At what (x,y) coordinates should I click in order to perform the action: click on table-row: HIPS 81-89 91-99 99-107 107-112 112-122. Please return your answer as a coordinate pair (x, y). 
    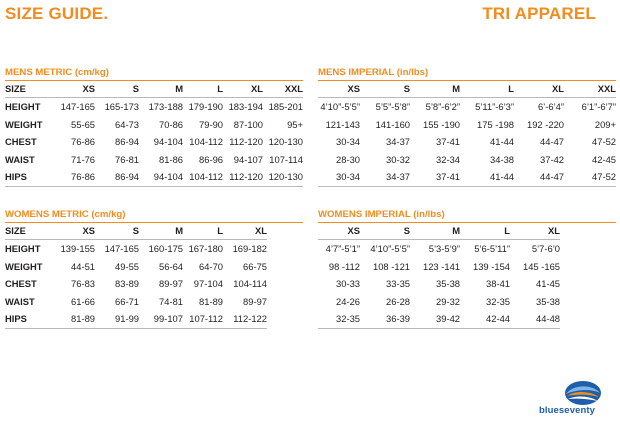
    Looking at the image, I should click on (136, 319).